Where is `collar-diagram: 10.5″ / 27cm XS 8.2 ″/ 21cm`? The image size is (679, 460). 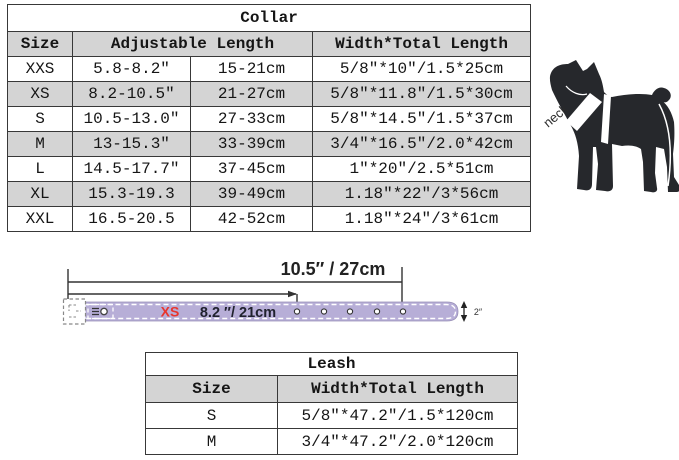
collar-diagram: 10.5″ / 27cm XS 8.2 ″/ 21cm is located at coordinates (272, 292).